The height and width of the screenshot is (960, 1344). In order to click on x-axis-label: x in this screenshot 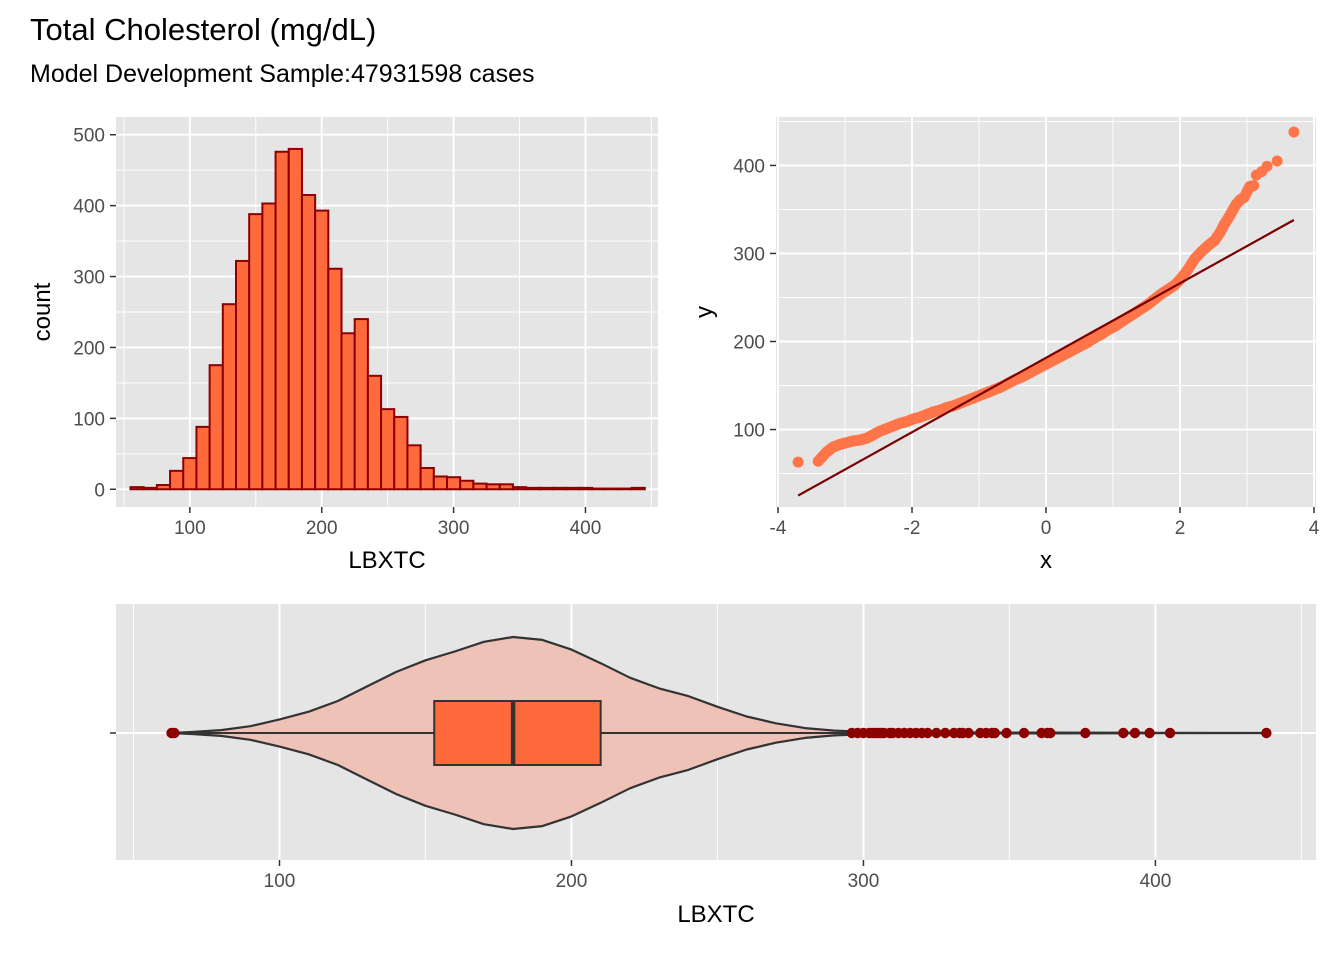, I will do `click(1046, 560)`.